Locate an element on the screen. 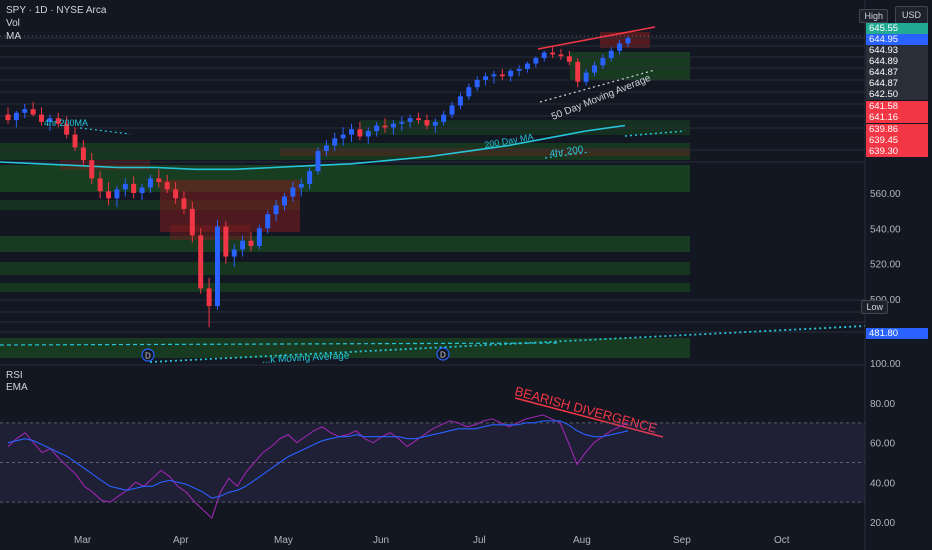 This screenshot has height=550, width=932. dividend-marker is located at coordinates (443, 354).